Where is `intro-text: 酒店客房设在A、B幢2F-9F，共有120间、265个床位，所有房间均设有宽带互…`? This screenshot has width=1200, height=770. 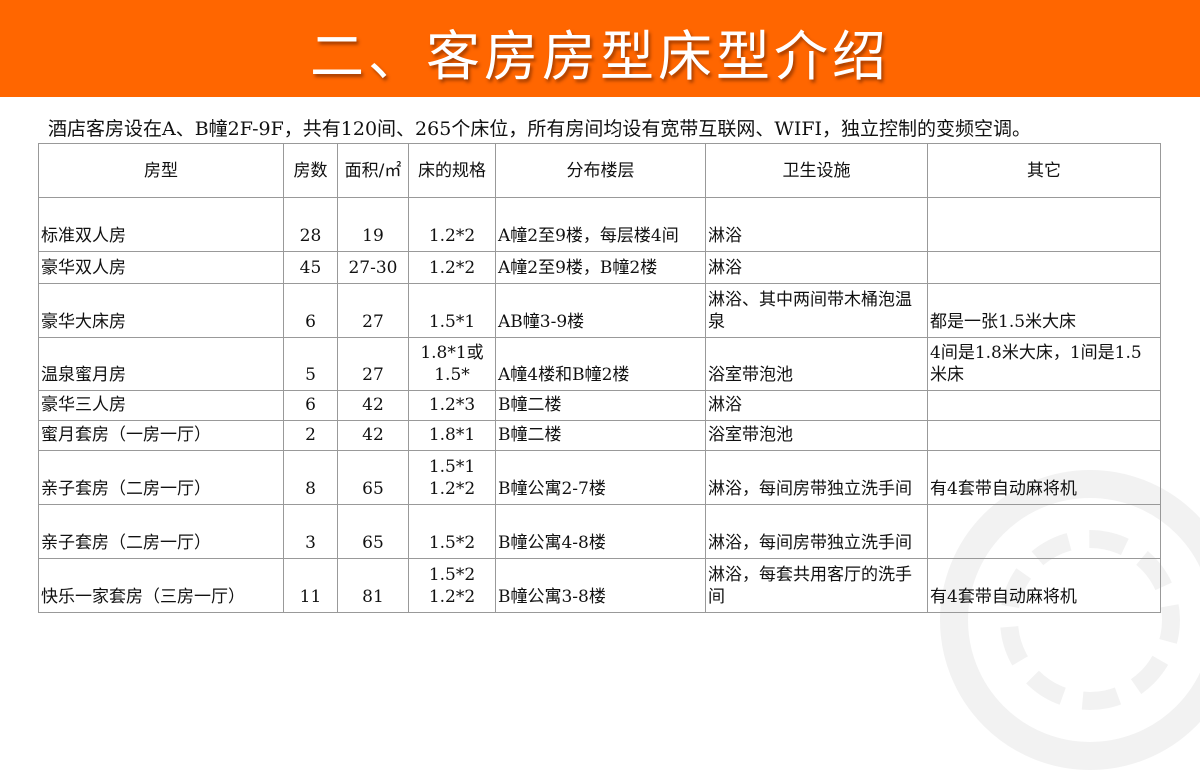 intro-text: 酒店客房设在A、B幢2F-9F，共有120间、265个床位，所有房间均设有宽带互… is located at coordinates (540, 129).